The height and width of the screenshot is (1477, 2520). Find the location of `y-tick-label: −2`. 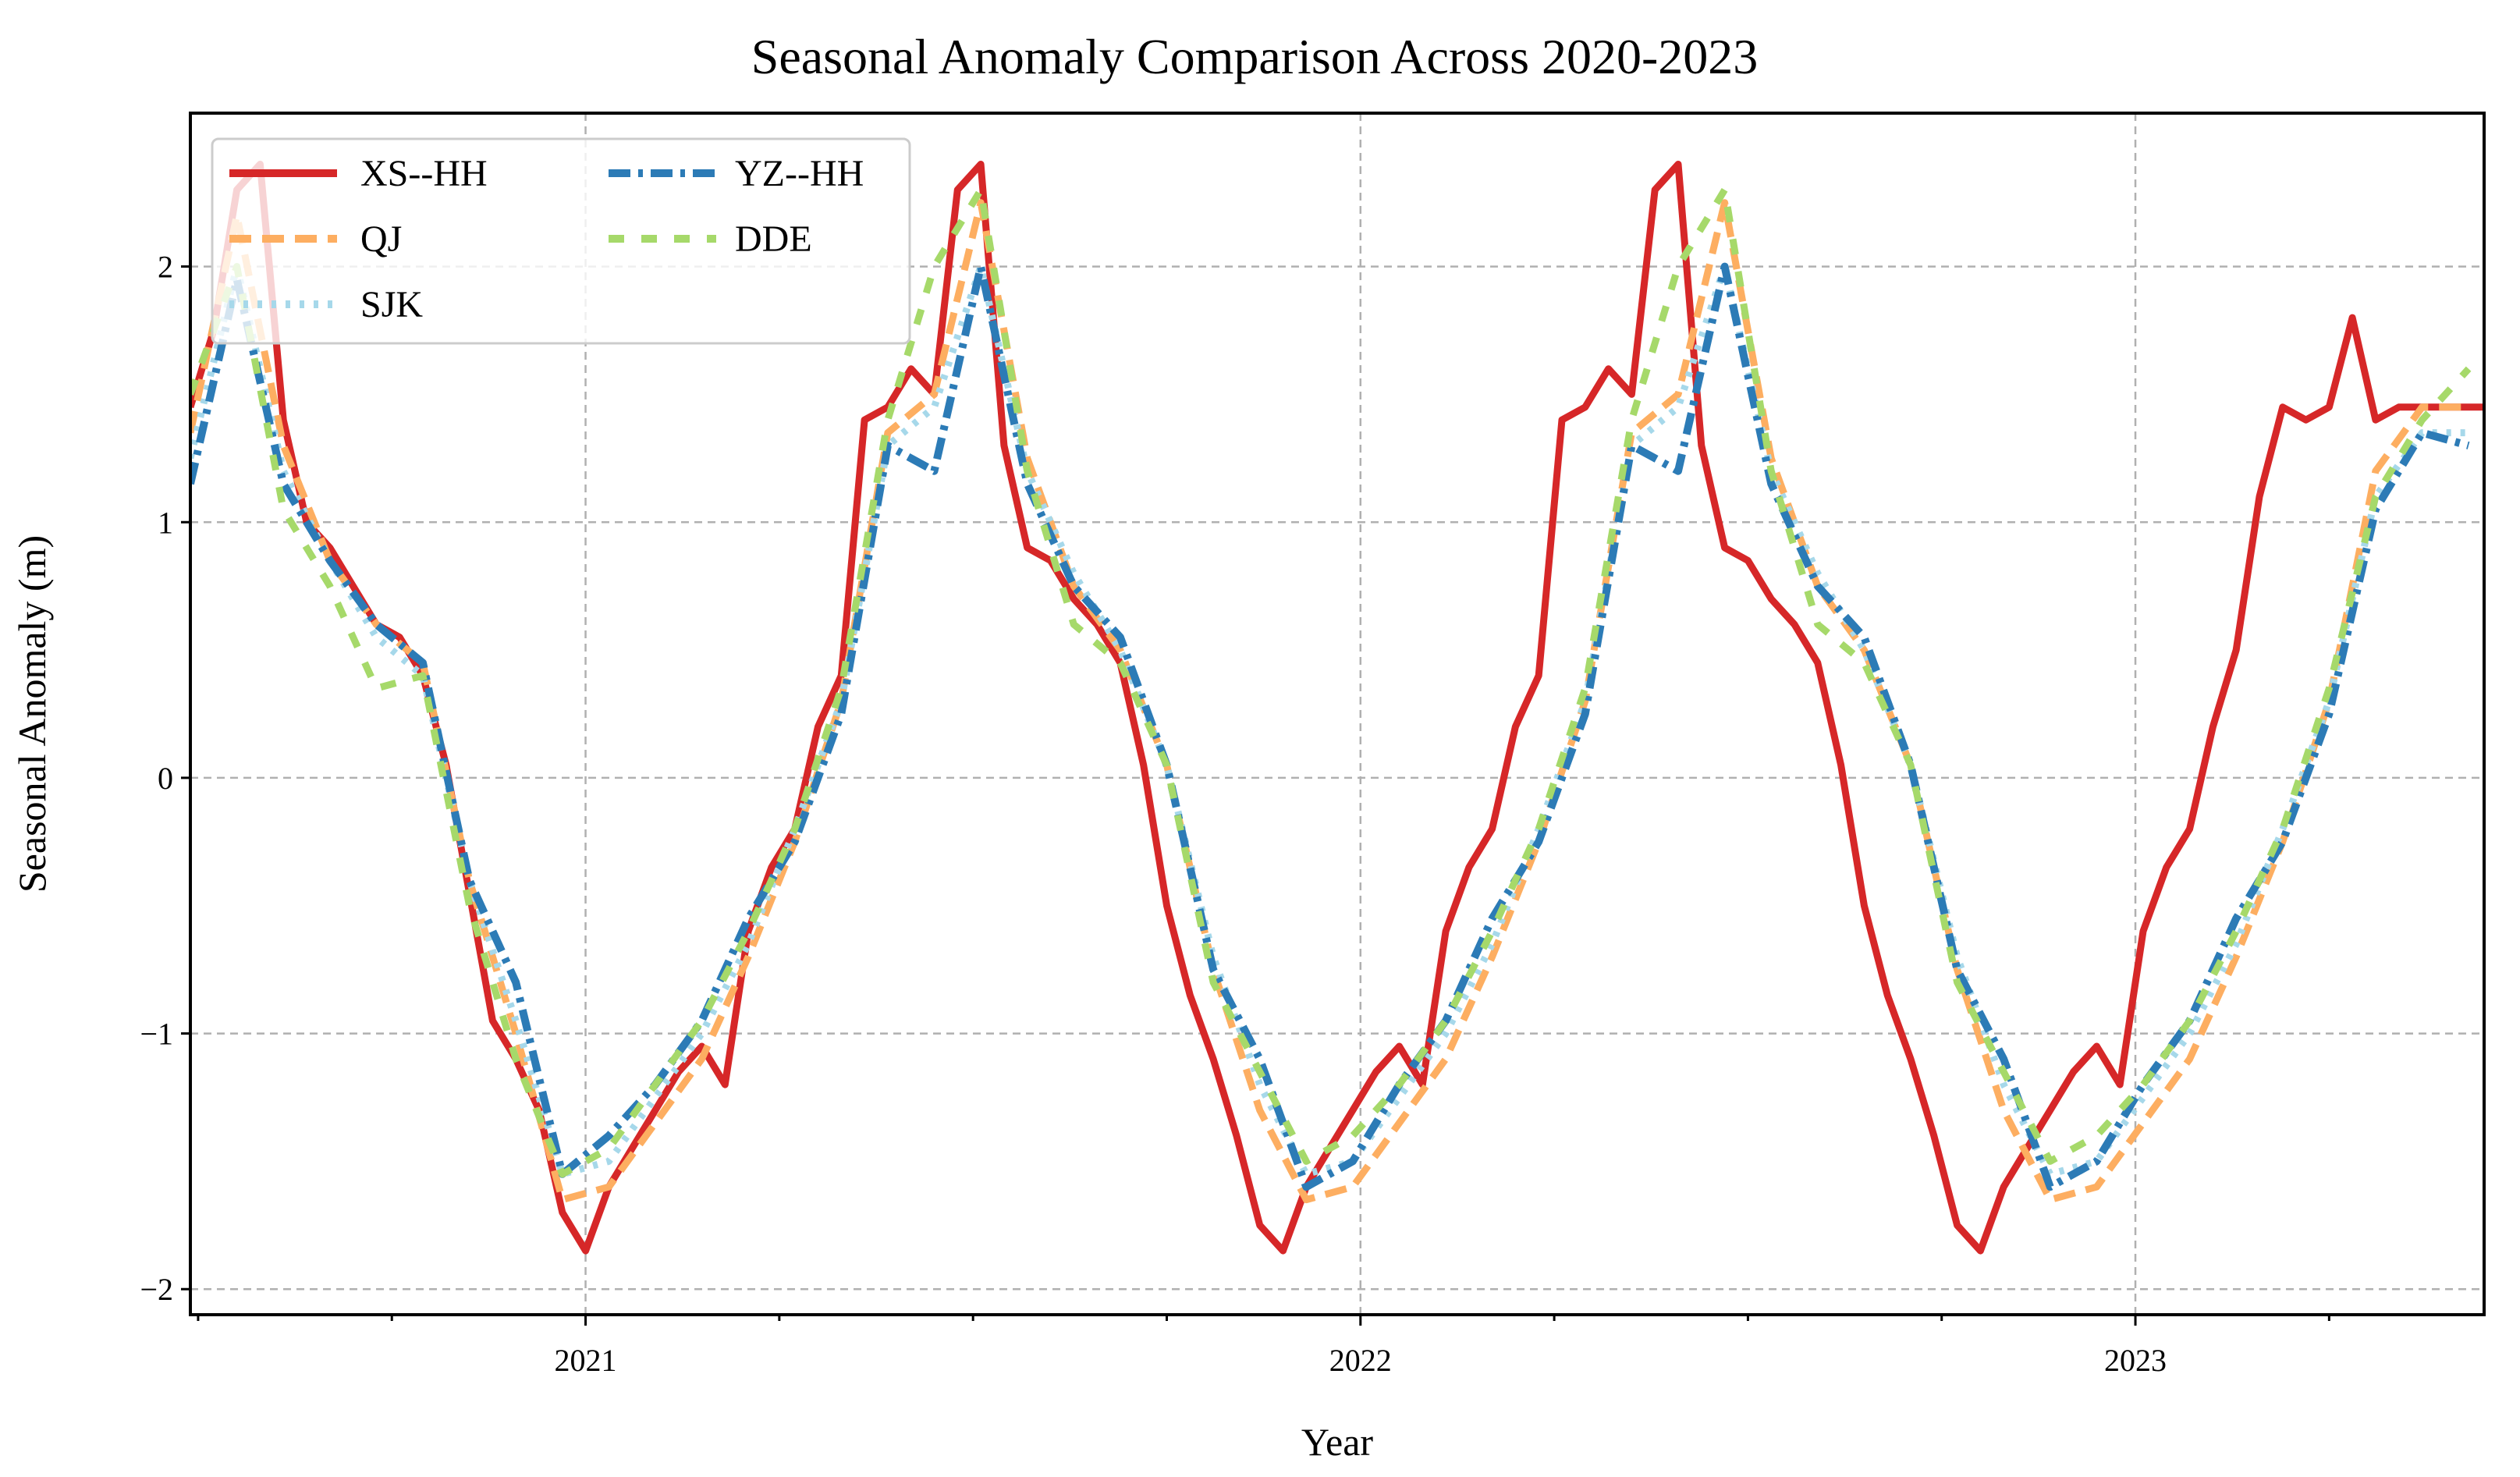

y-tick-label: −2 is located at coordinates (156, 1289).